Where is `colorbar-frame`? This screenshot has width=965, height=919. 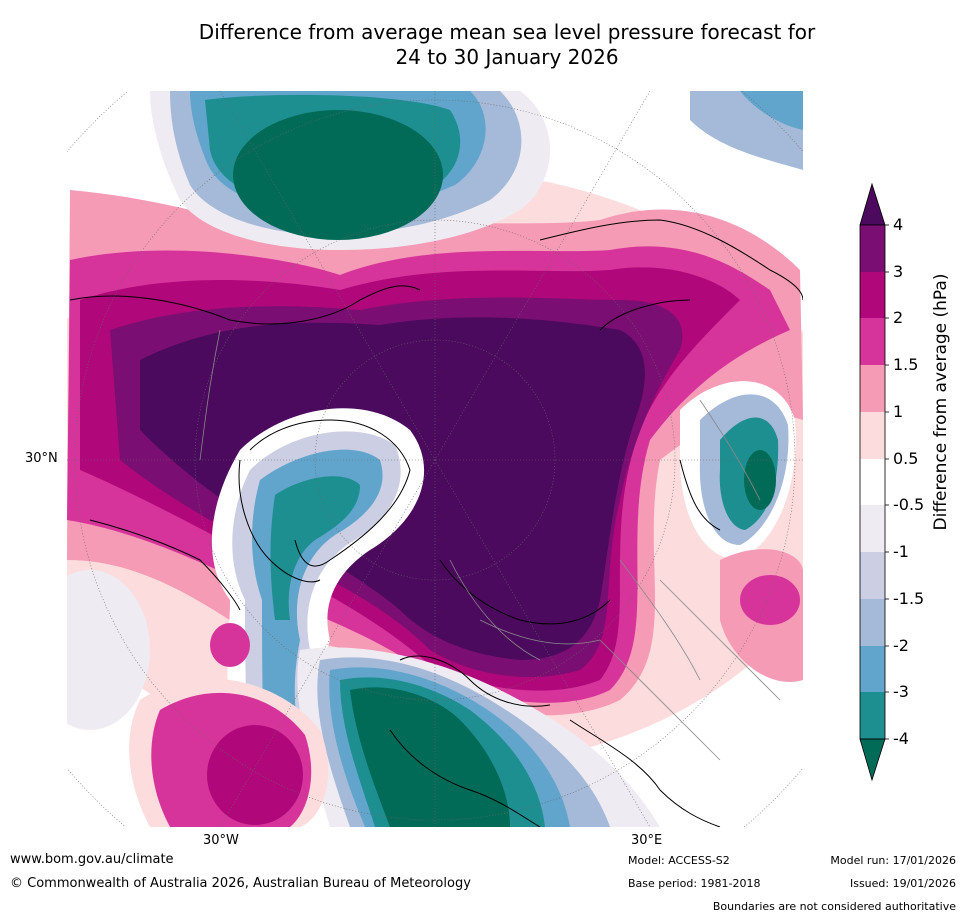 colorbar-frame is located at coordinates (872, 482).